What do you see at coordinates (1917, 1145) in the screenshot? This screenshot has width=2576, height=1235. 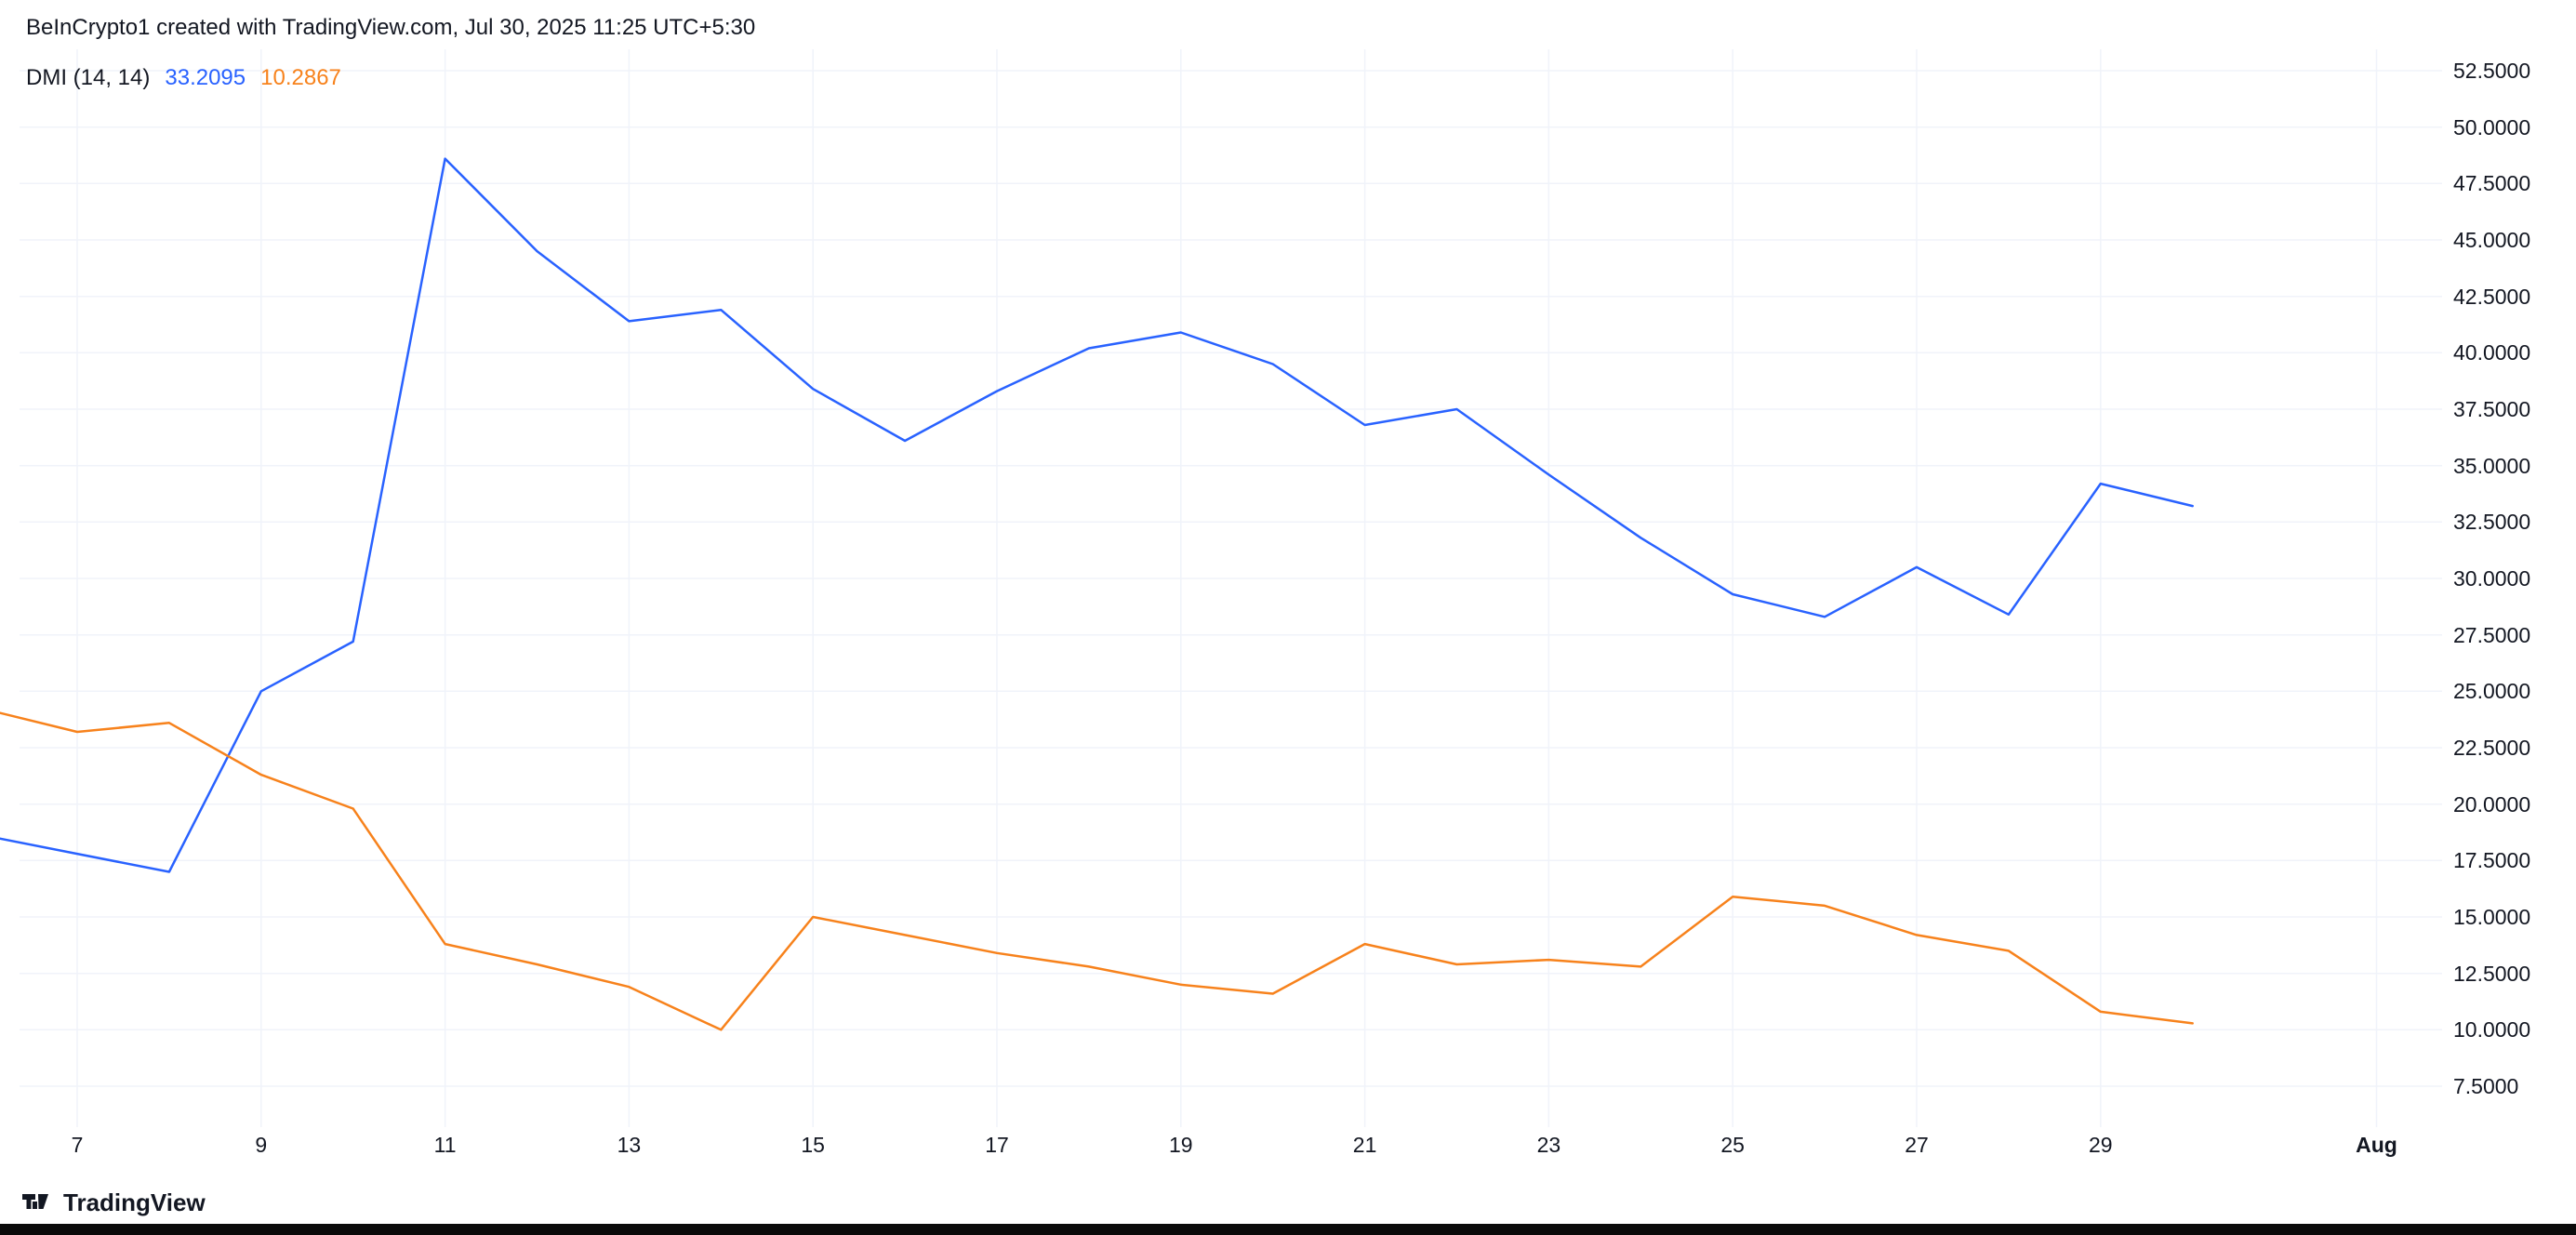 I see `x-tick-label: 27` at bounding box center [1917, 1145].